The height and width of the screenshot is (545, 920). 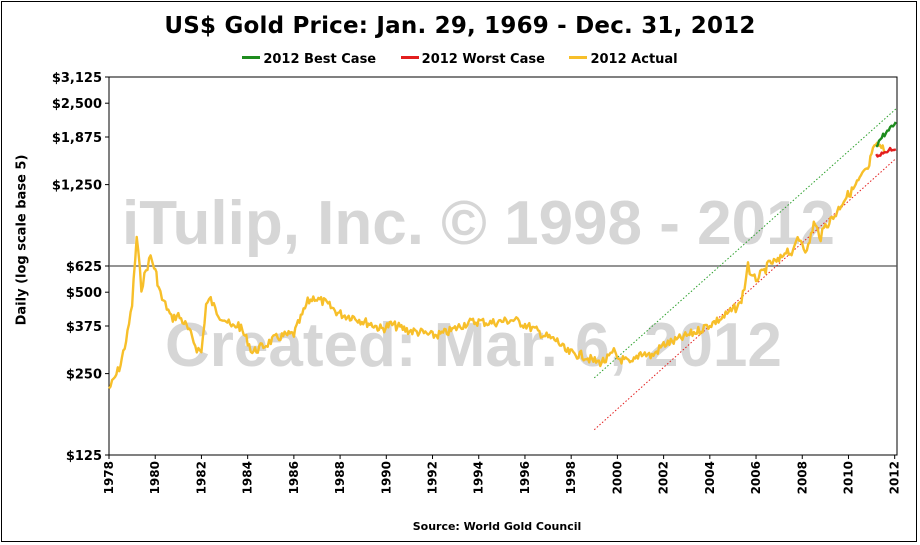 I want to click on x-tick-label-3: 1984, so click(x=248, y=477).